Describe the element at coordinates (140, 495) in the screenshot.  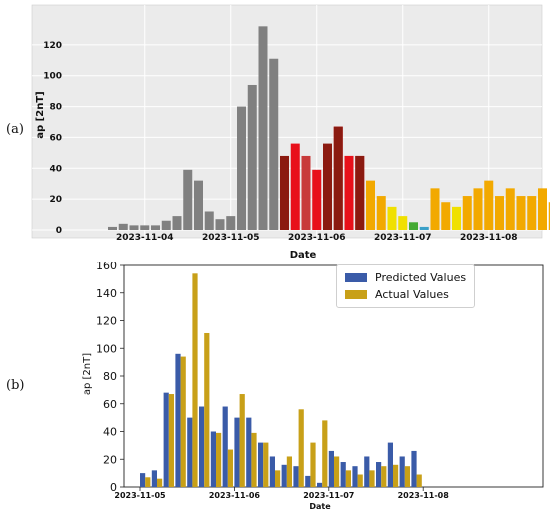
I see `chart-b-x-tick-label: 2023-11-05` at that location.